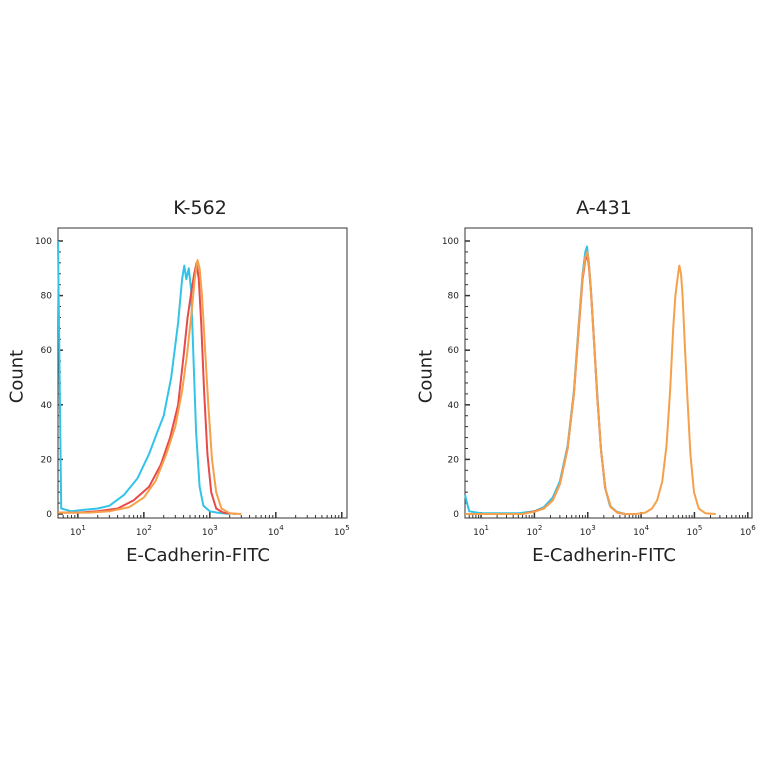 The height and width of the screenshot is (764, 764). I want to click on y-tick-label-a431: 100, so click(450, 242).